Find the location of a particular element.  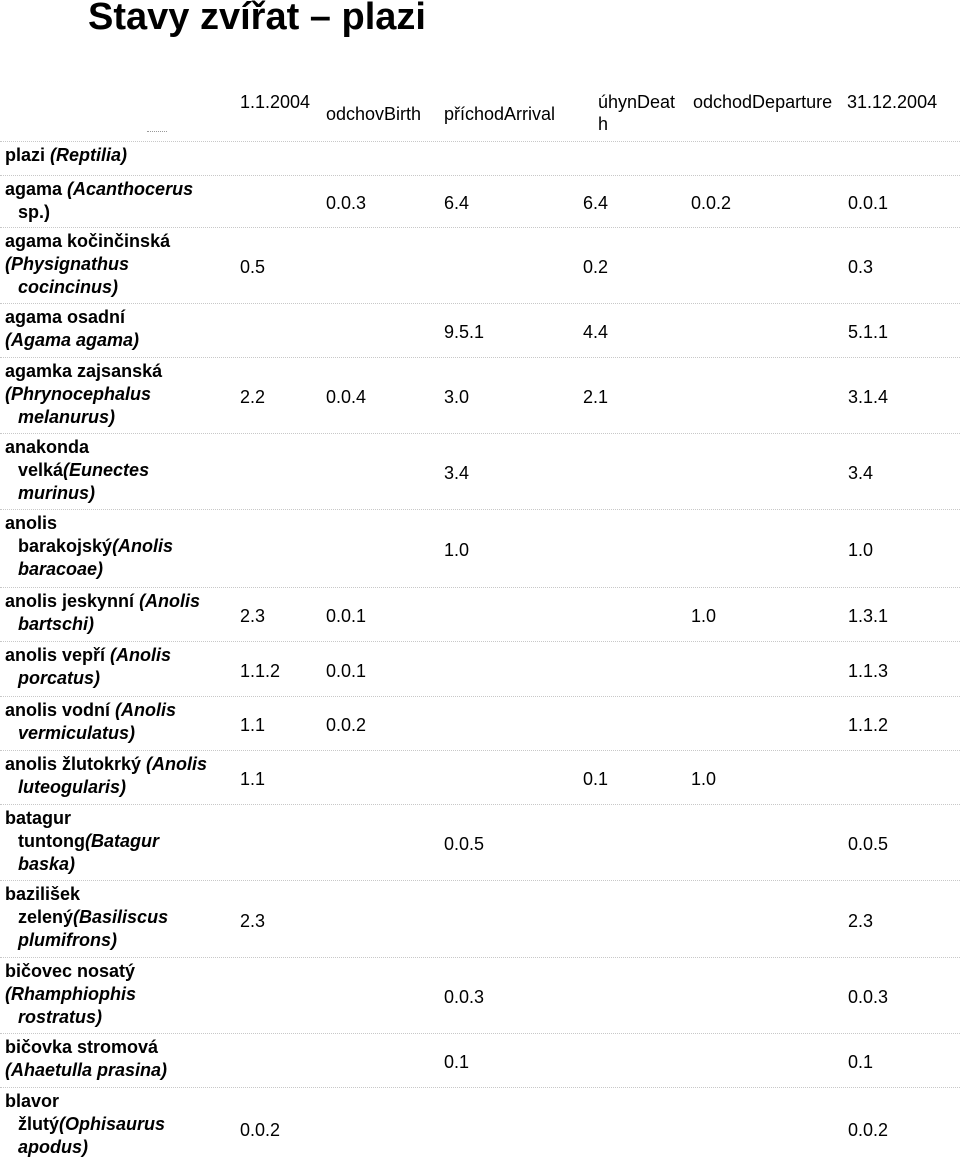

species-name: bičovec nosatý (Rhamphiophis rostratus) is located at coordinates (118, 994).